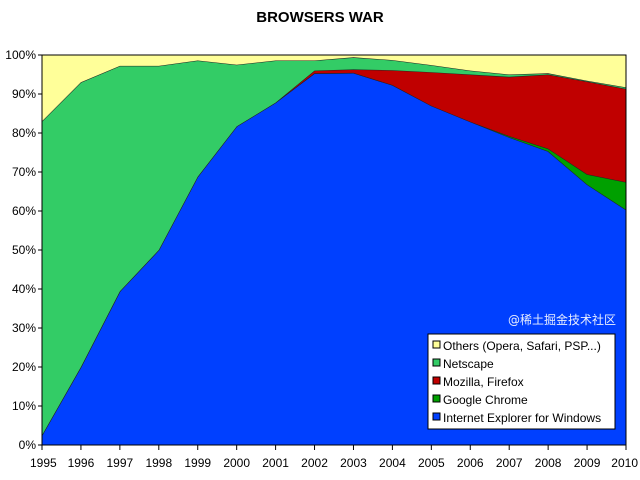  Describe the element at coordinates (20, 55) in the screenshot. I see `y-tick-label: 100%` at that location.